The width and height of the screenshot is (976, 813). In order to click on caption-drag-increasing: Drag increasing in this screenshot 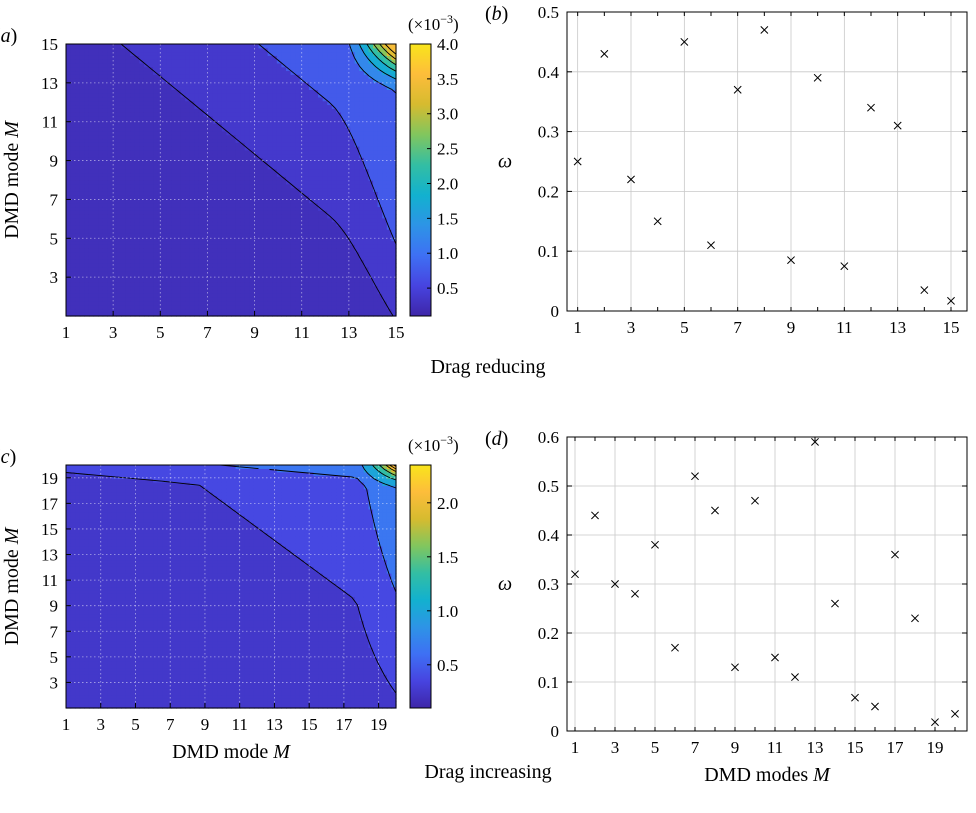, I will do `click(487, 772)`.